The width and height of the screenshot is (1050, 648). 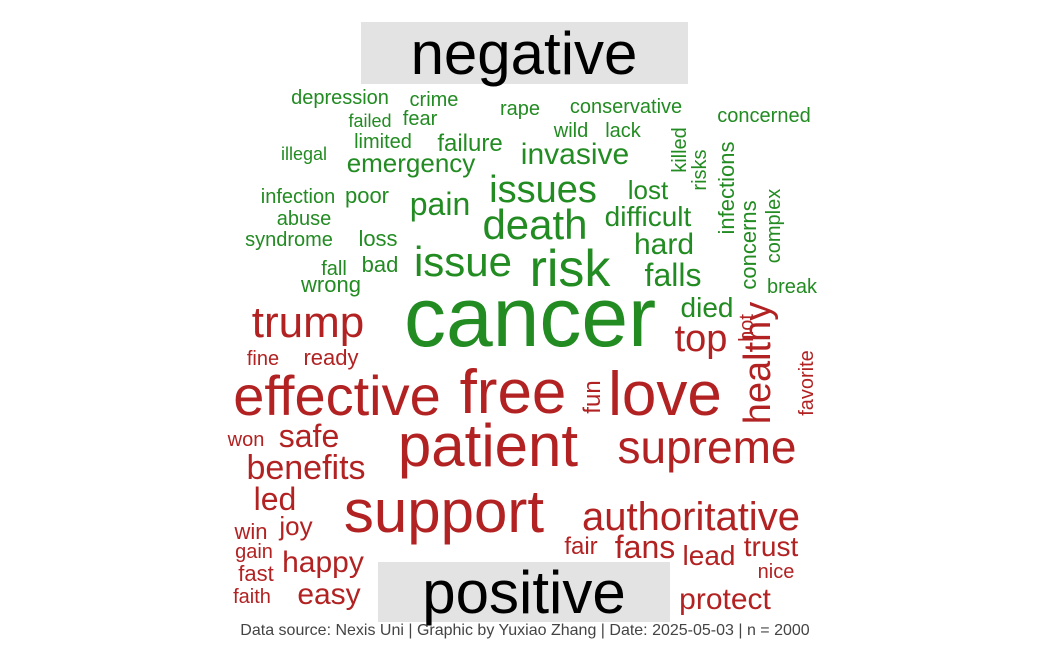 What do you see at coordinates (383, 142) in the screenshot?
I see `word-limited: limited` at bounding box center [383, 142].